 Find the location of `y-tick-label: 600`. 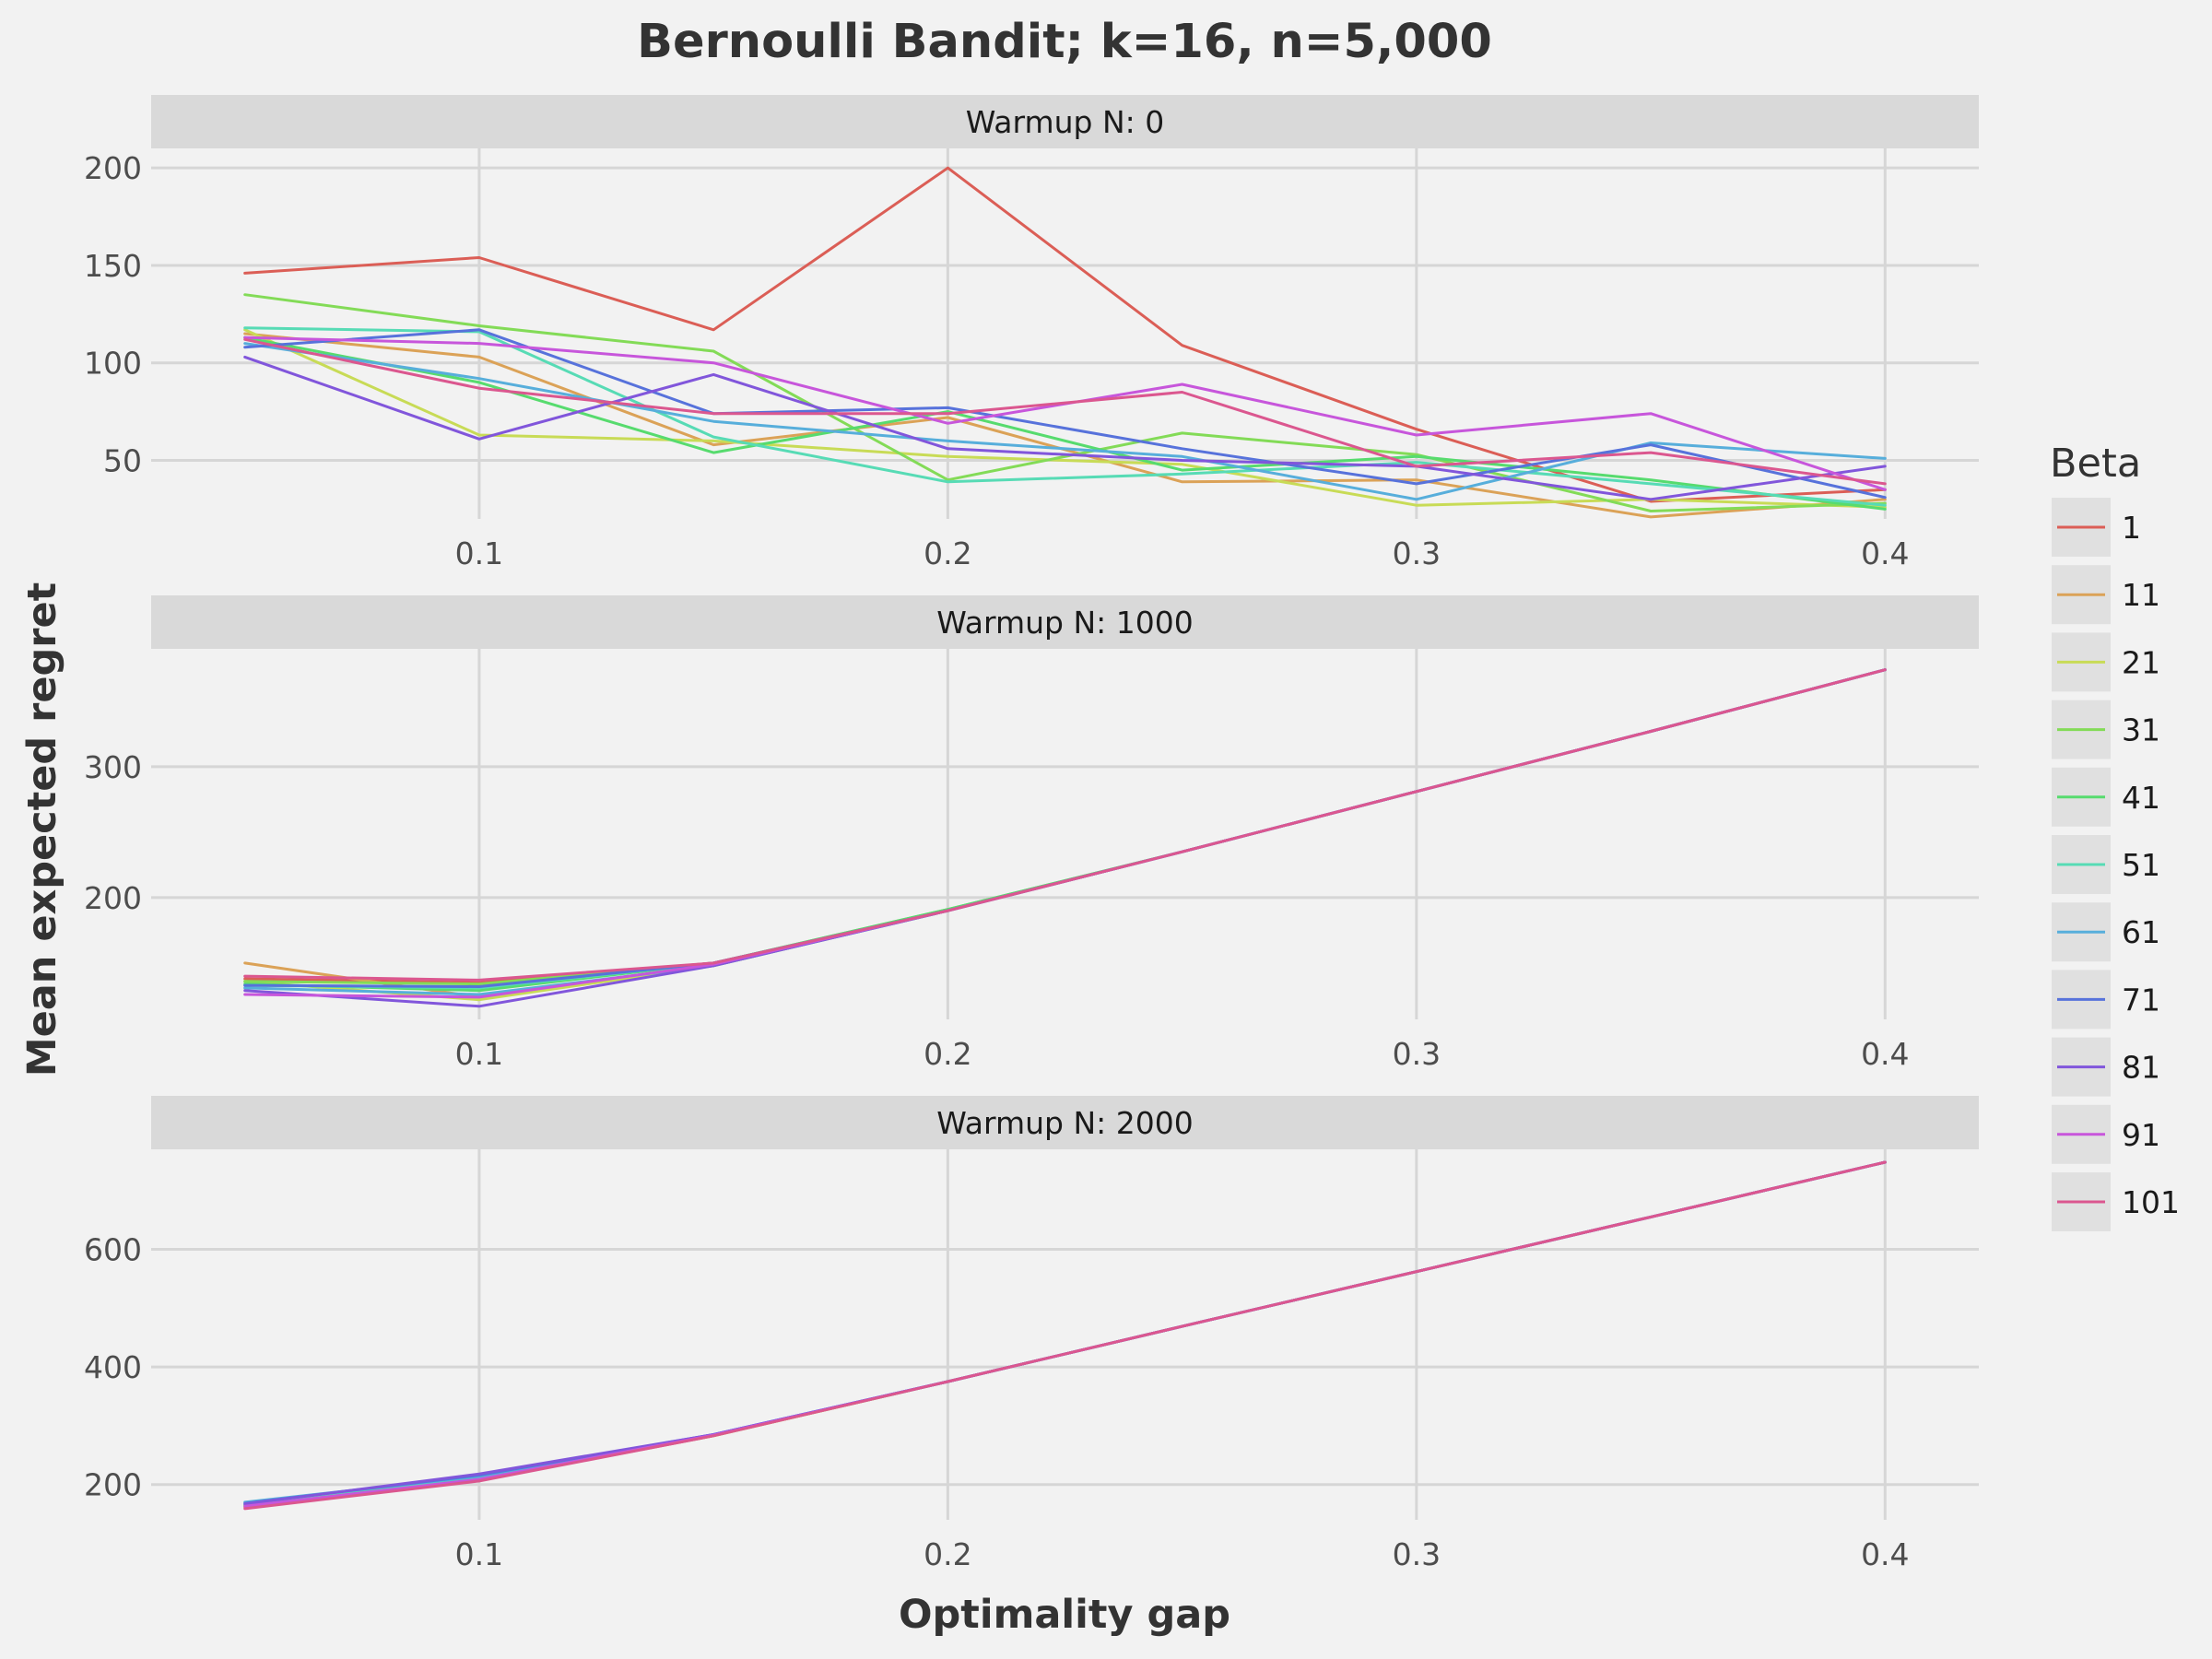

y-tick-label: 600 is located at coordinates (113, 1249).